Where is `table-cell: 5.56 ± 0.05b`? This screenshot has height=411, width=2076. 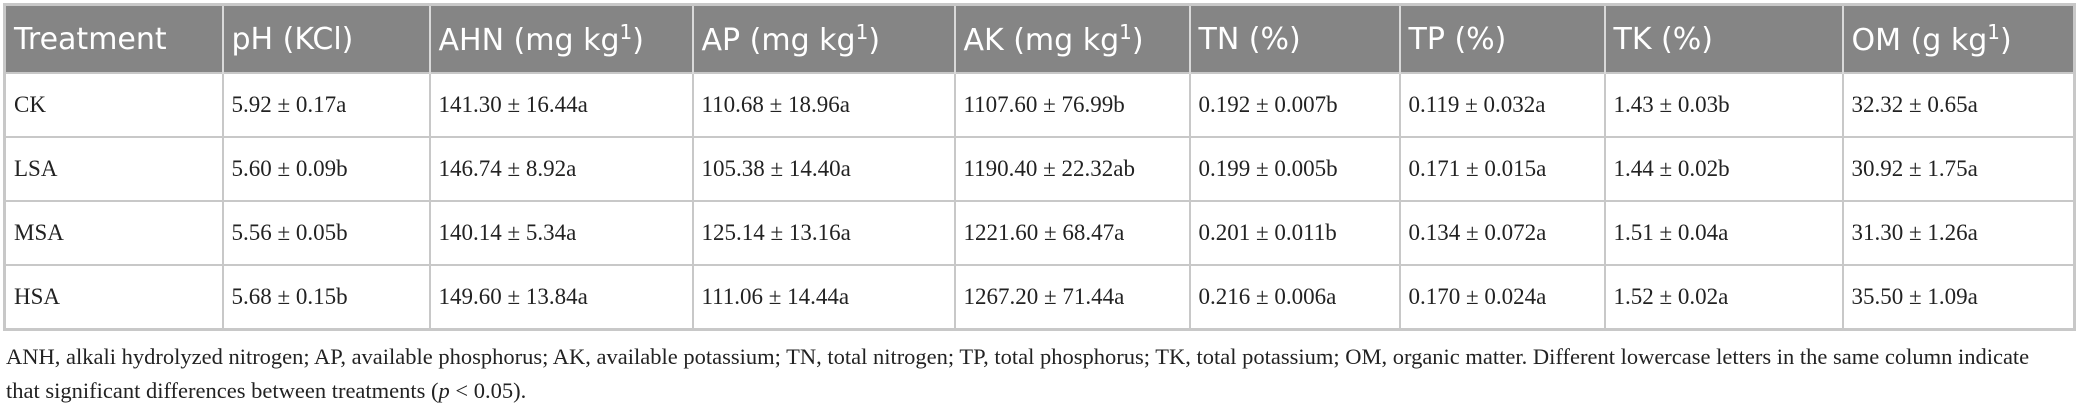 table-cell: 5.56 ± 0.05b is located at coordinates (326, 233).